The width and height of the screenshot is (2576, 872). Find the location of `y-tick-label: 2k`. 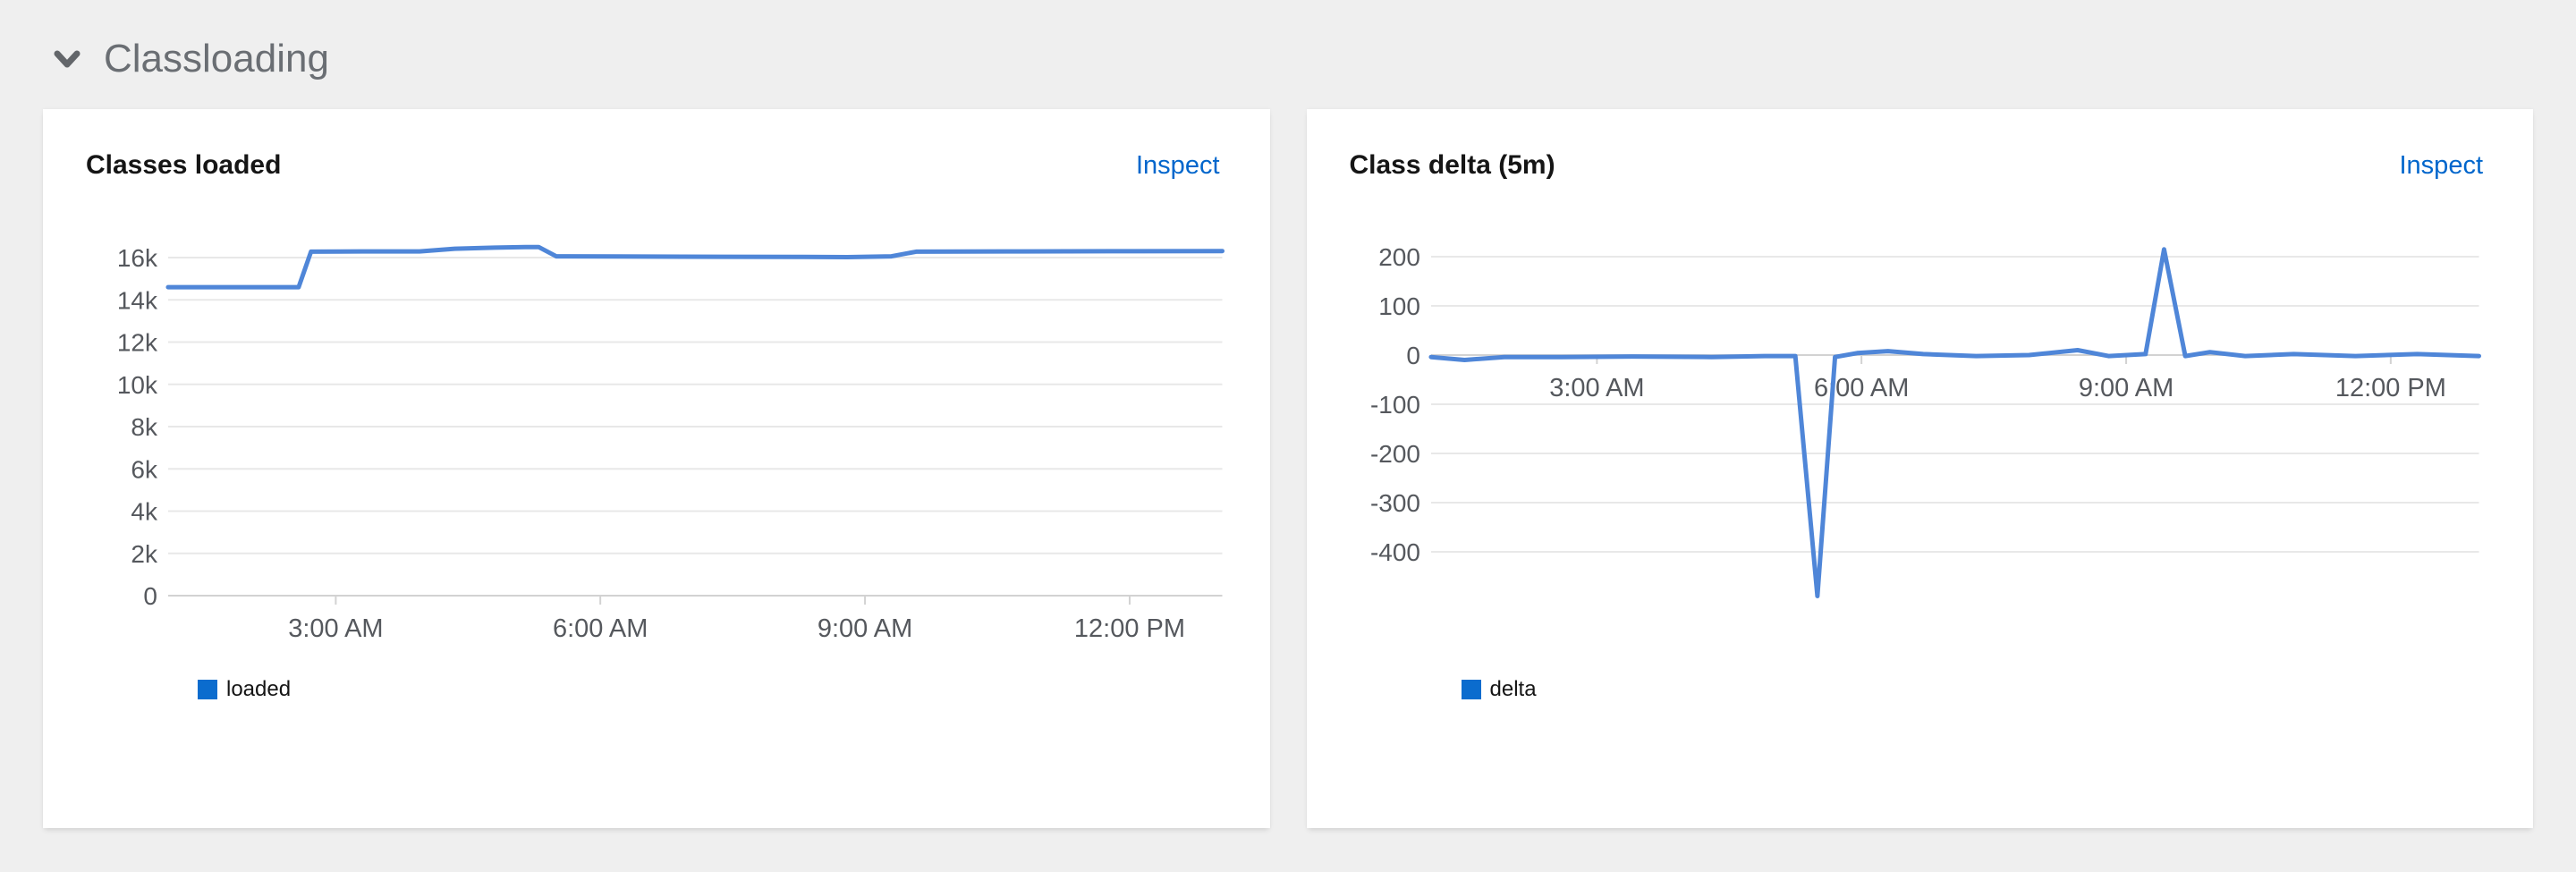

y-tick-label: 2k is located at coordinates (144, 554).